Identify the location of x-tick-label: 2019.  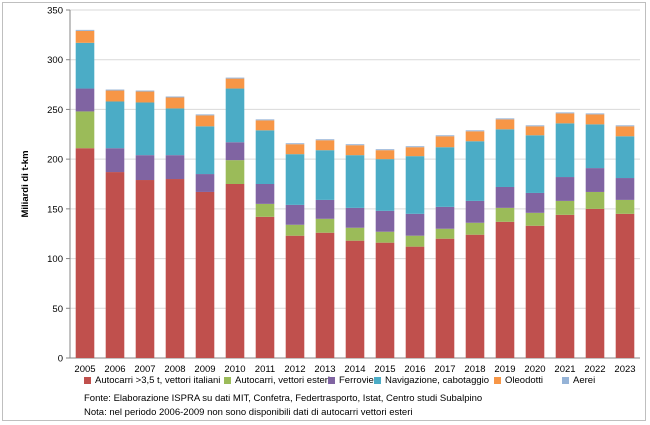
(504, 368).